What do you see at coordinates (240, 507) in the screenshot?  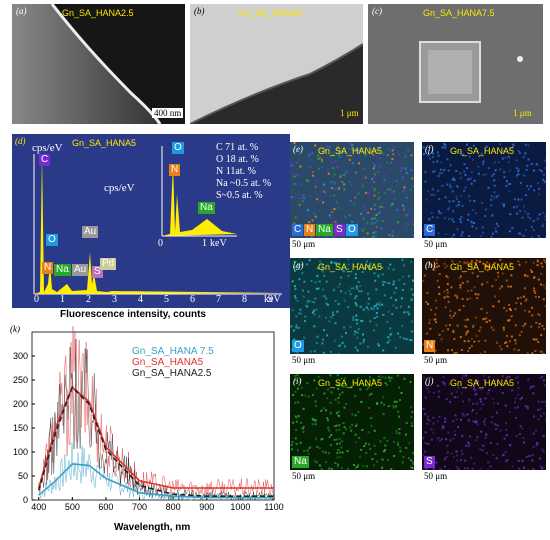 I see `x-tick-label: 1000` at bounding box center [240, 507].